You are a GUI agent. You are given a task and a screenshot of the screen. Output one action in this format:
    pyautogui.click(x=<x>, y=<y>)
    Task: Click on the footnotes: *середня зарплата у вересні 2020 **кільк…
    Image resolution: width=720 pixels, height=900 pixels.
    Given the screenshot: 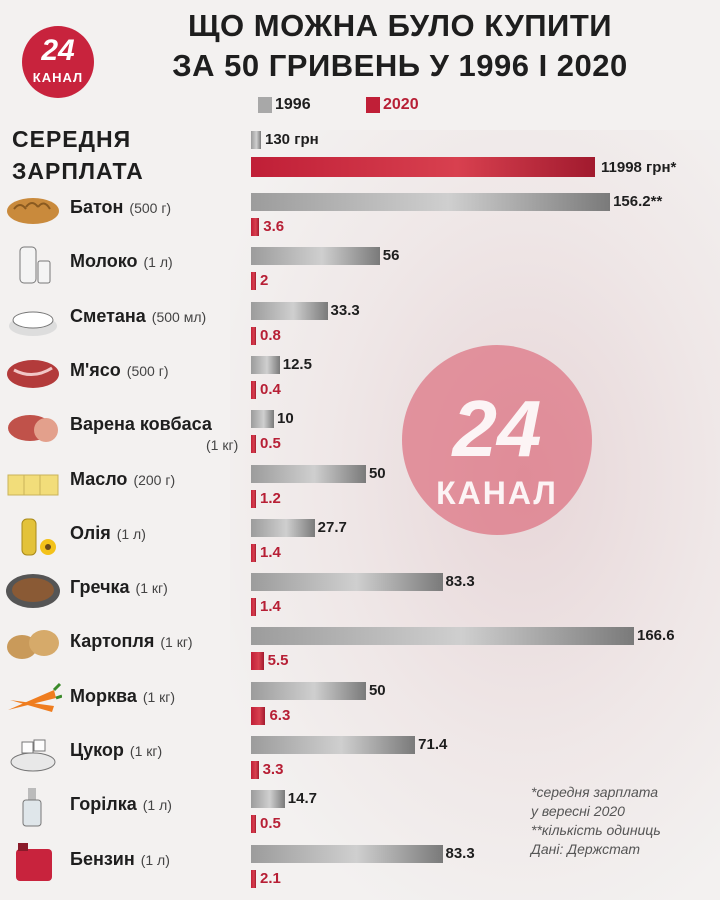 What is the action you would take?
    pyautogui.click(x=596, y=821)
    